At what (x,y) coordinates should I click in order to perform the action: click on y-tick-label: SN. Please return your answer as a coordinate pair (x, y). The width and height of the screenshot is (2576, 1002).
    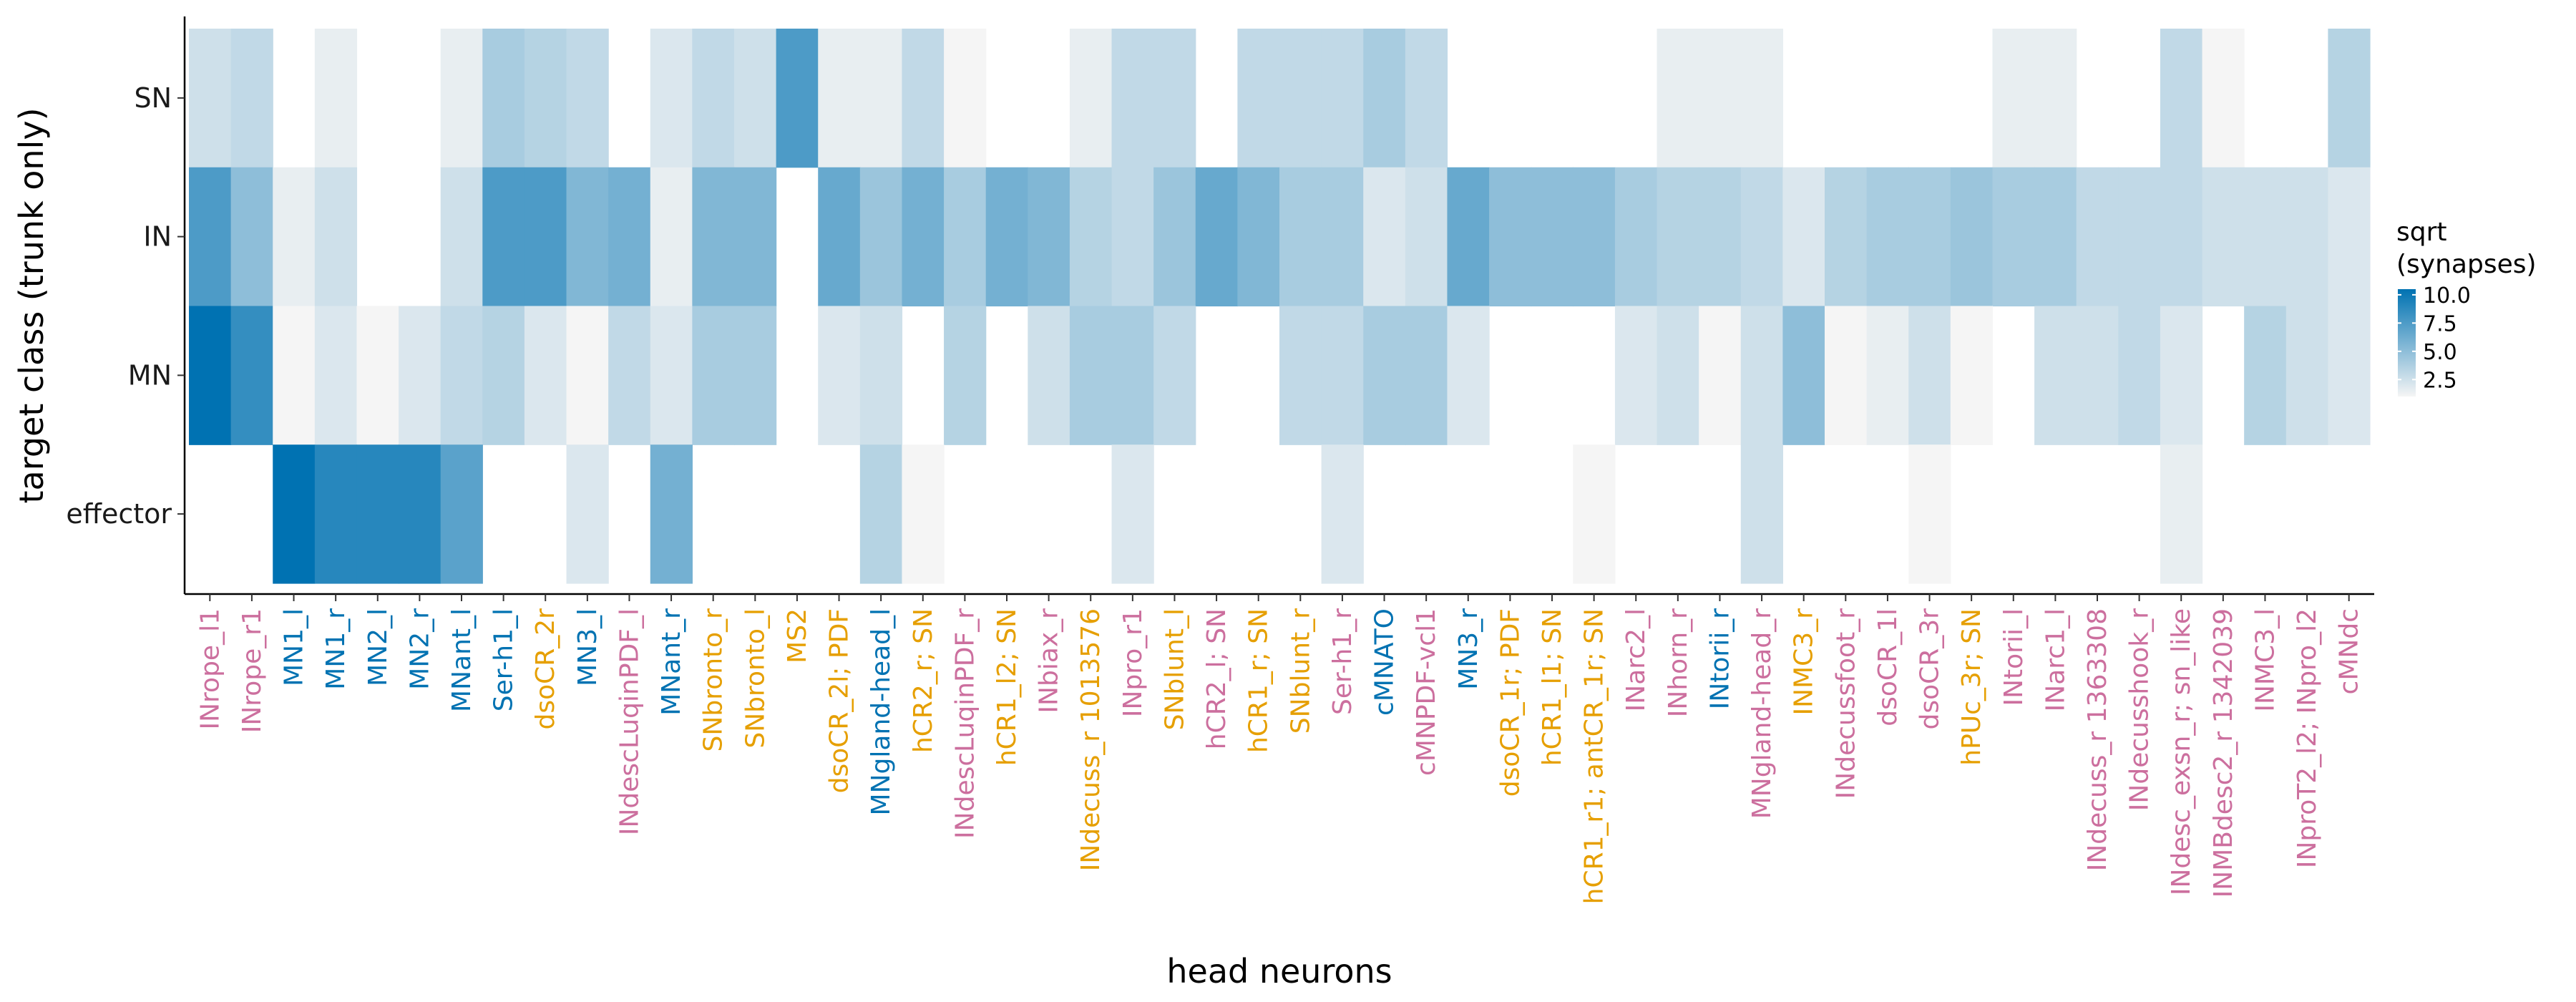
    Looking at the image, I should click on (153, 98).